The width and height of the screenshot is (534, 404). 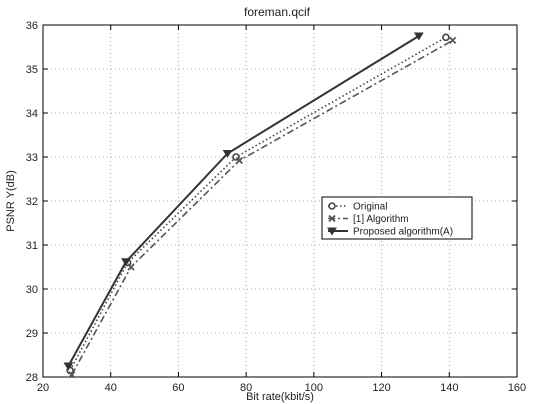 I want to click on x-tick-label: 80, so click(x=246, y=388).